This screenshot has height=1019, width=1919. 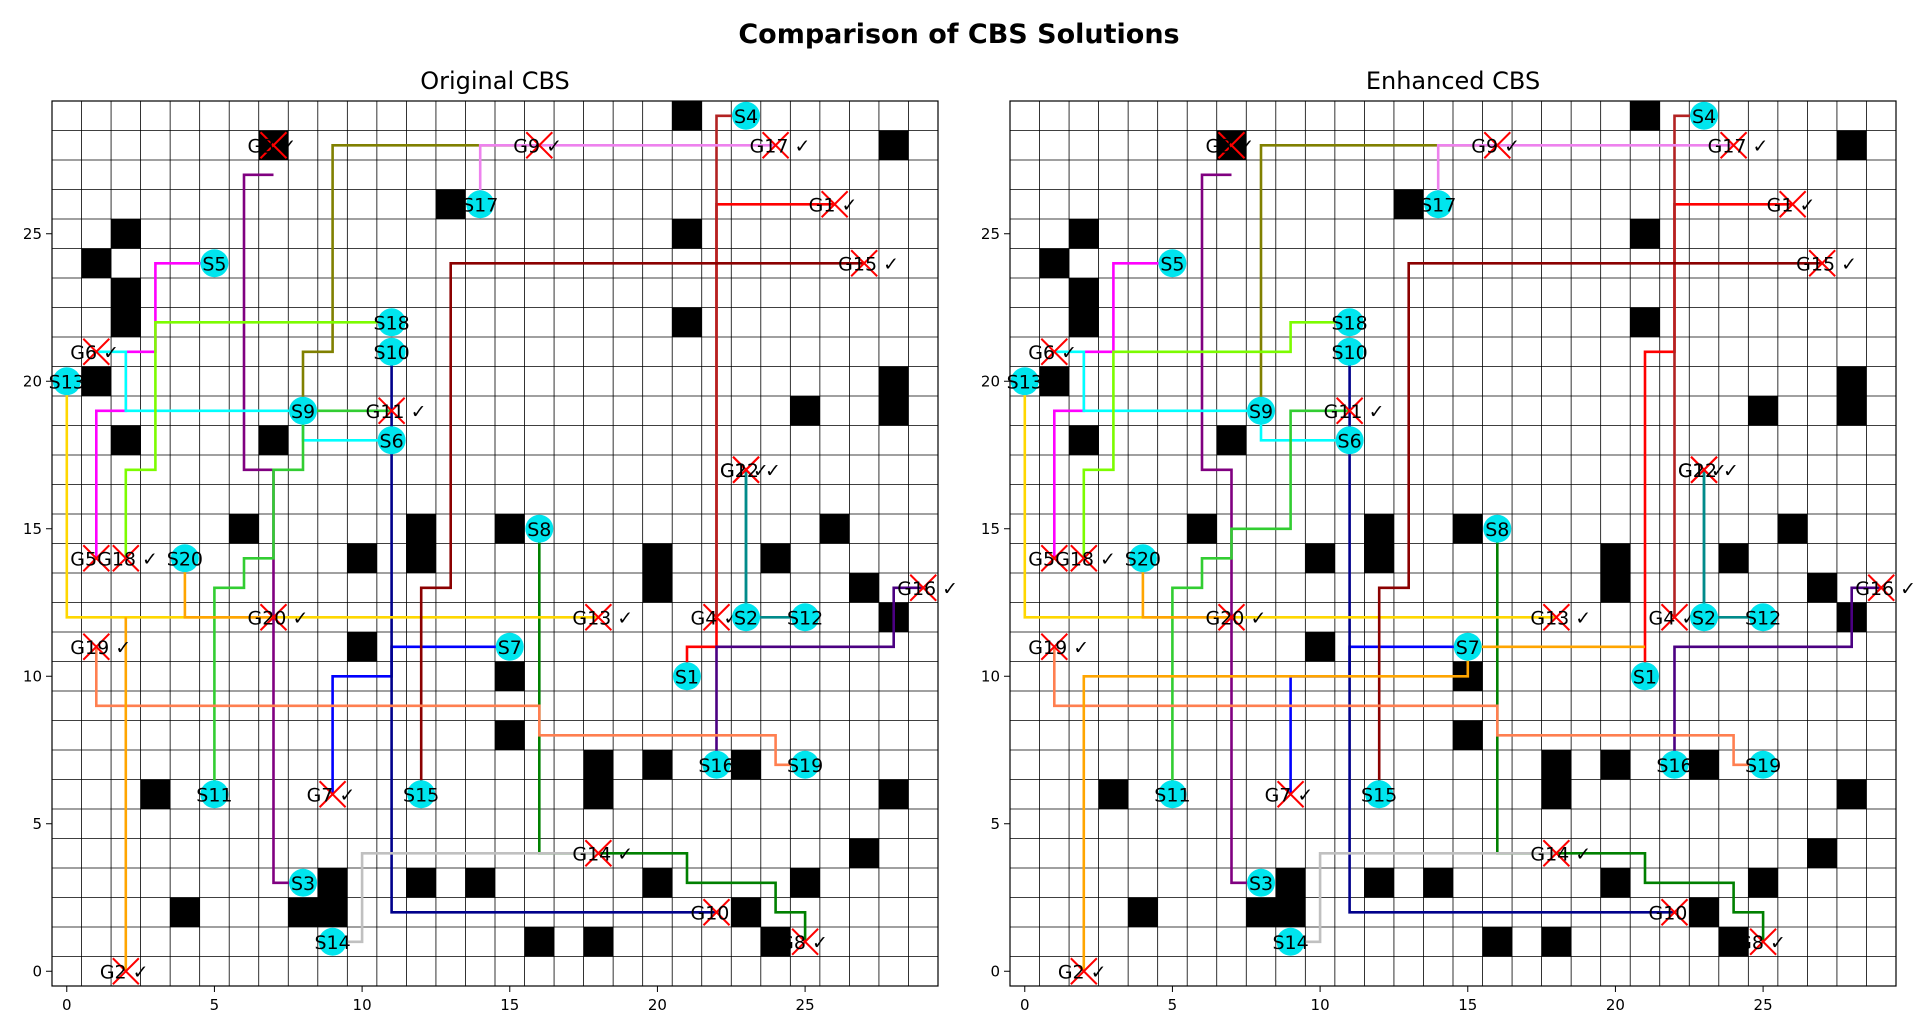 I want to click on y-tick-label: 10, so click(x=990, y=676).